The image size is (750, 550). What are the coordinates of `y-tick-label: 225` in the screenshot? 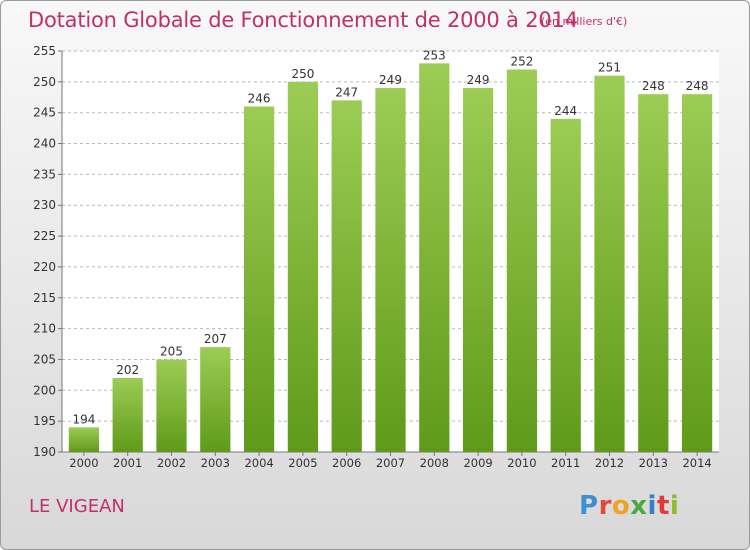 It's located at (44, 236).